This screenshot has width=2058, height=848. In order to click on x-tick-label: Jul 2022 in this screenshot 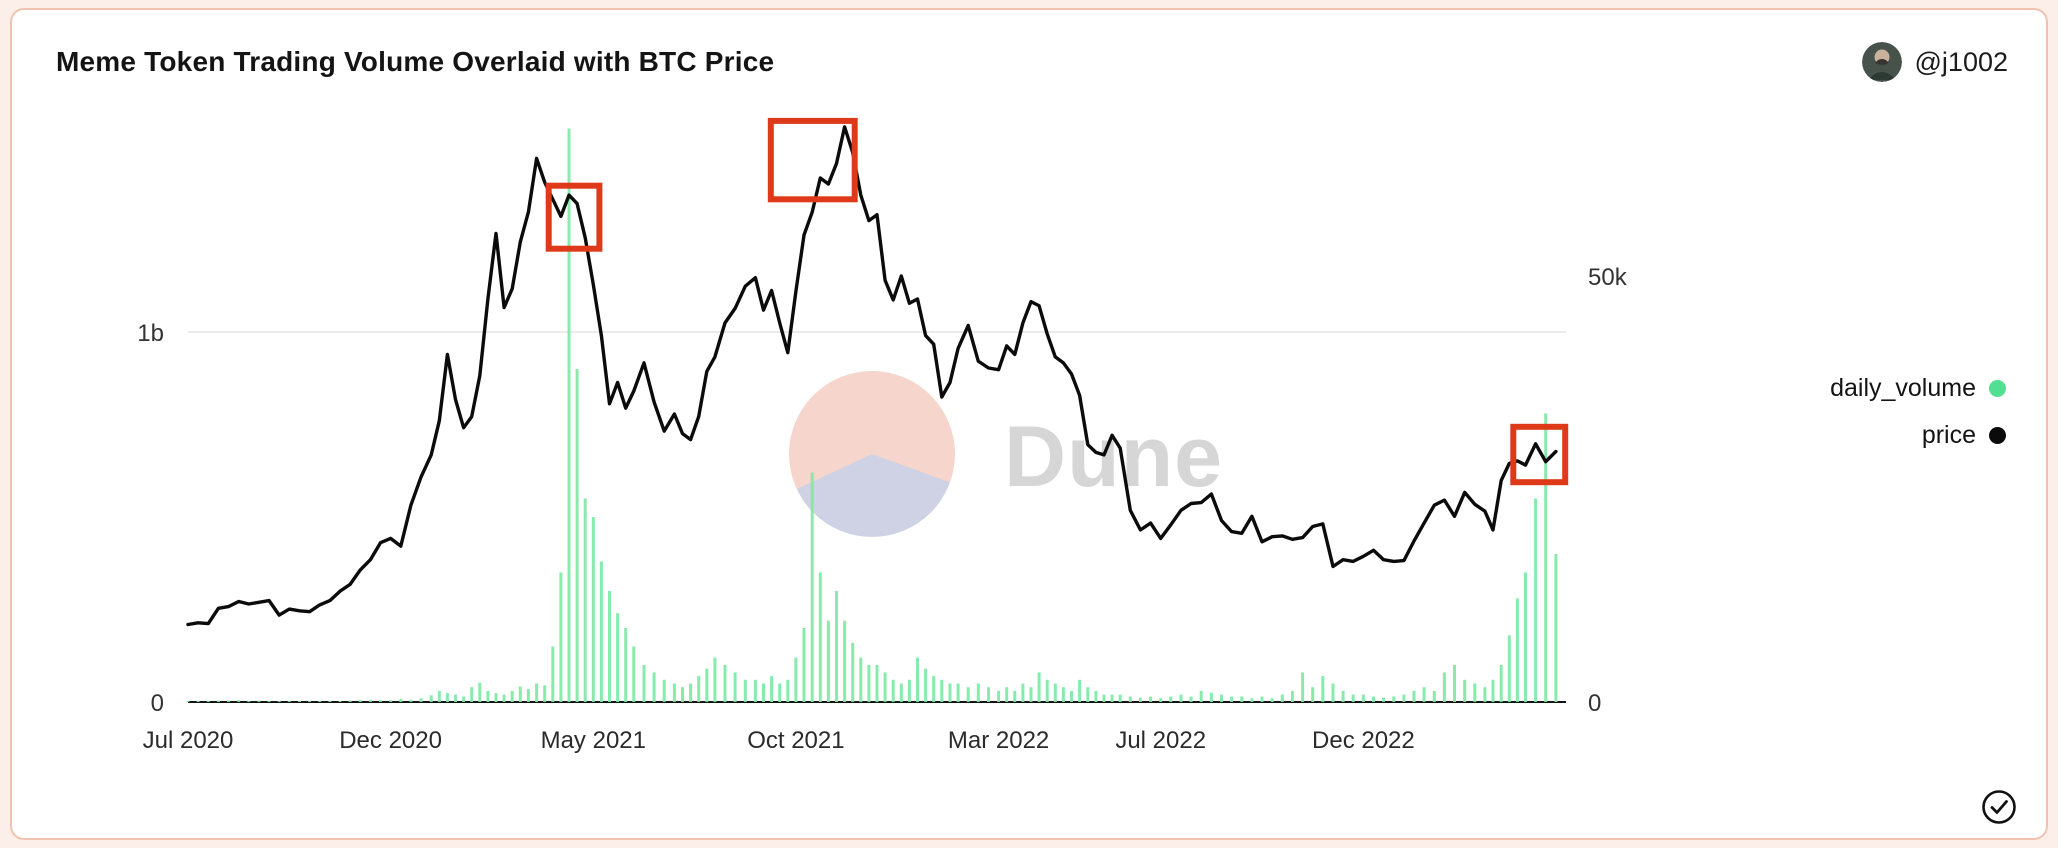, I will do `click(1160, 740)`.